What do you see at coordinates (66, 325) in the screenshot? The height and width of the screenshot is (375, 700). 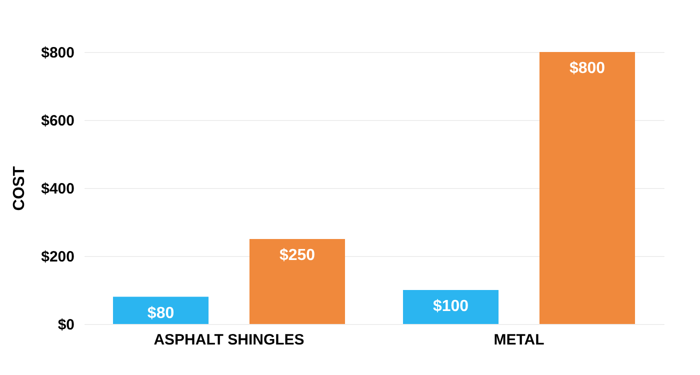 I see `y-tick-label: $0` at bounding box center [66, 325].